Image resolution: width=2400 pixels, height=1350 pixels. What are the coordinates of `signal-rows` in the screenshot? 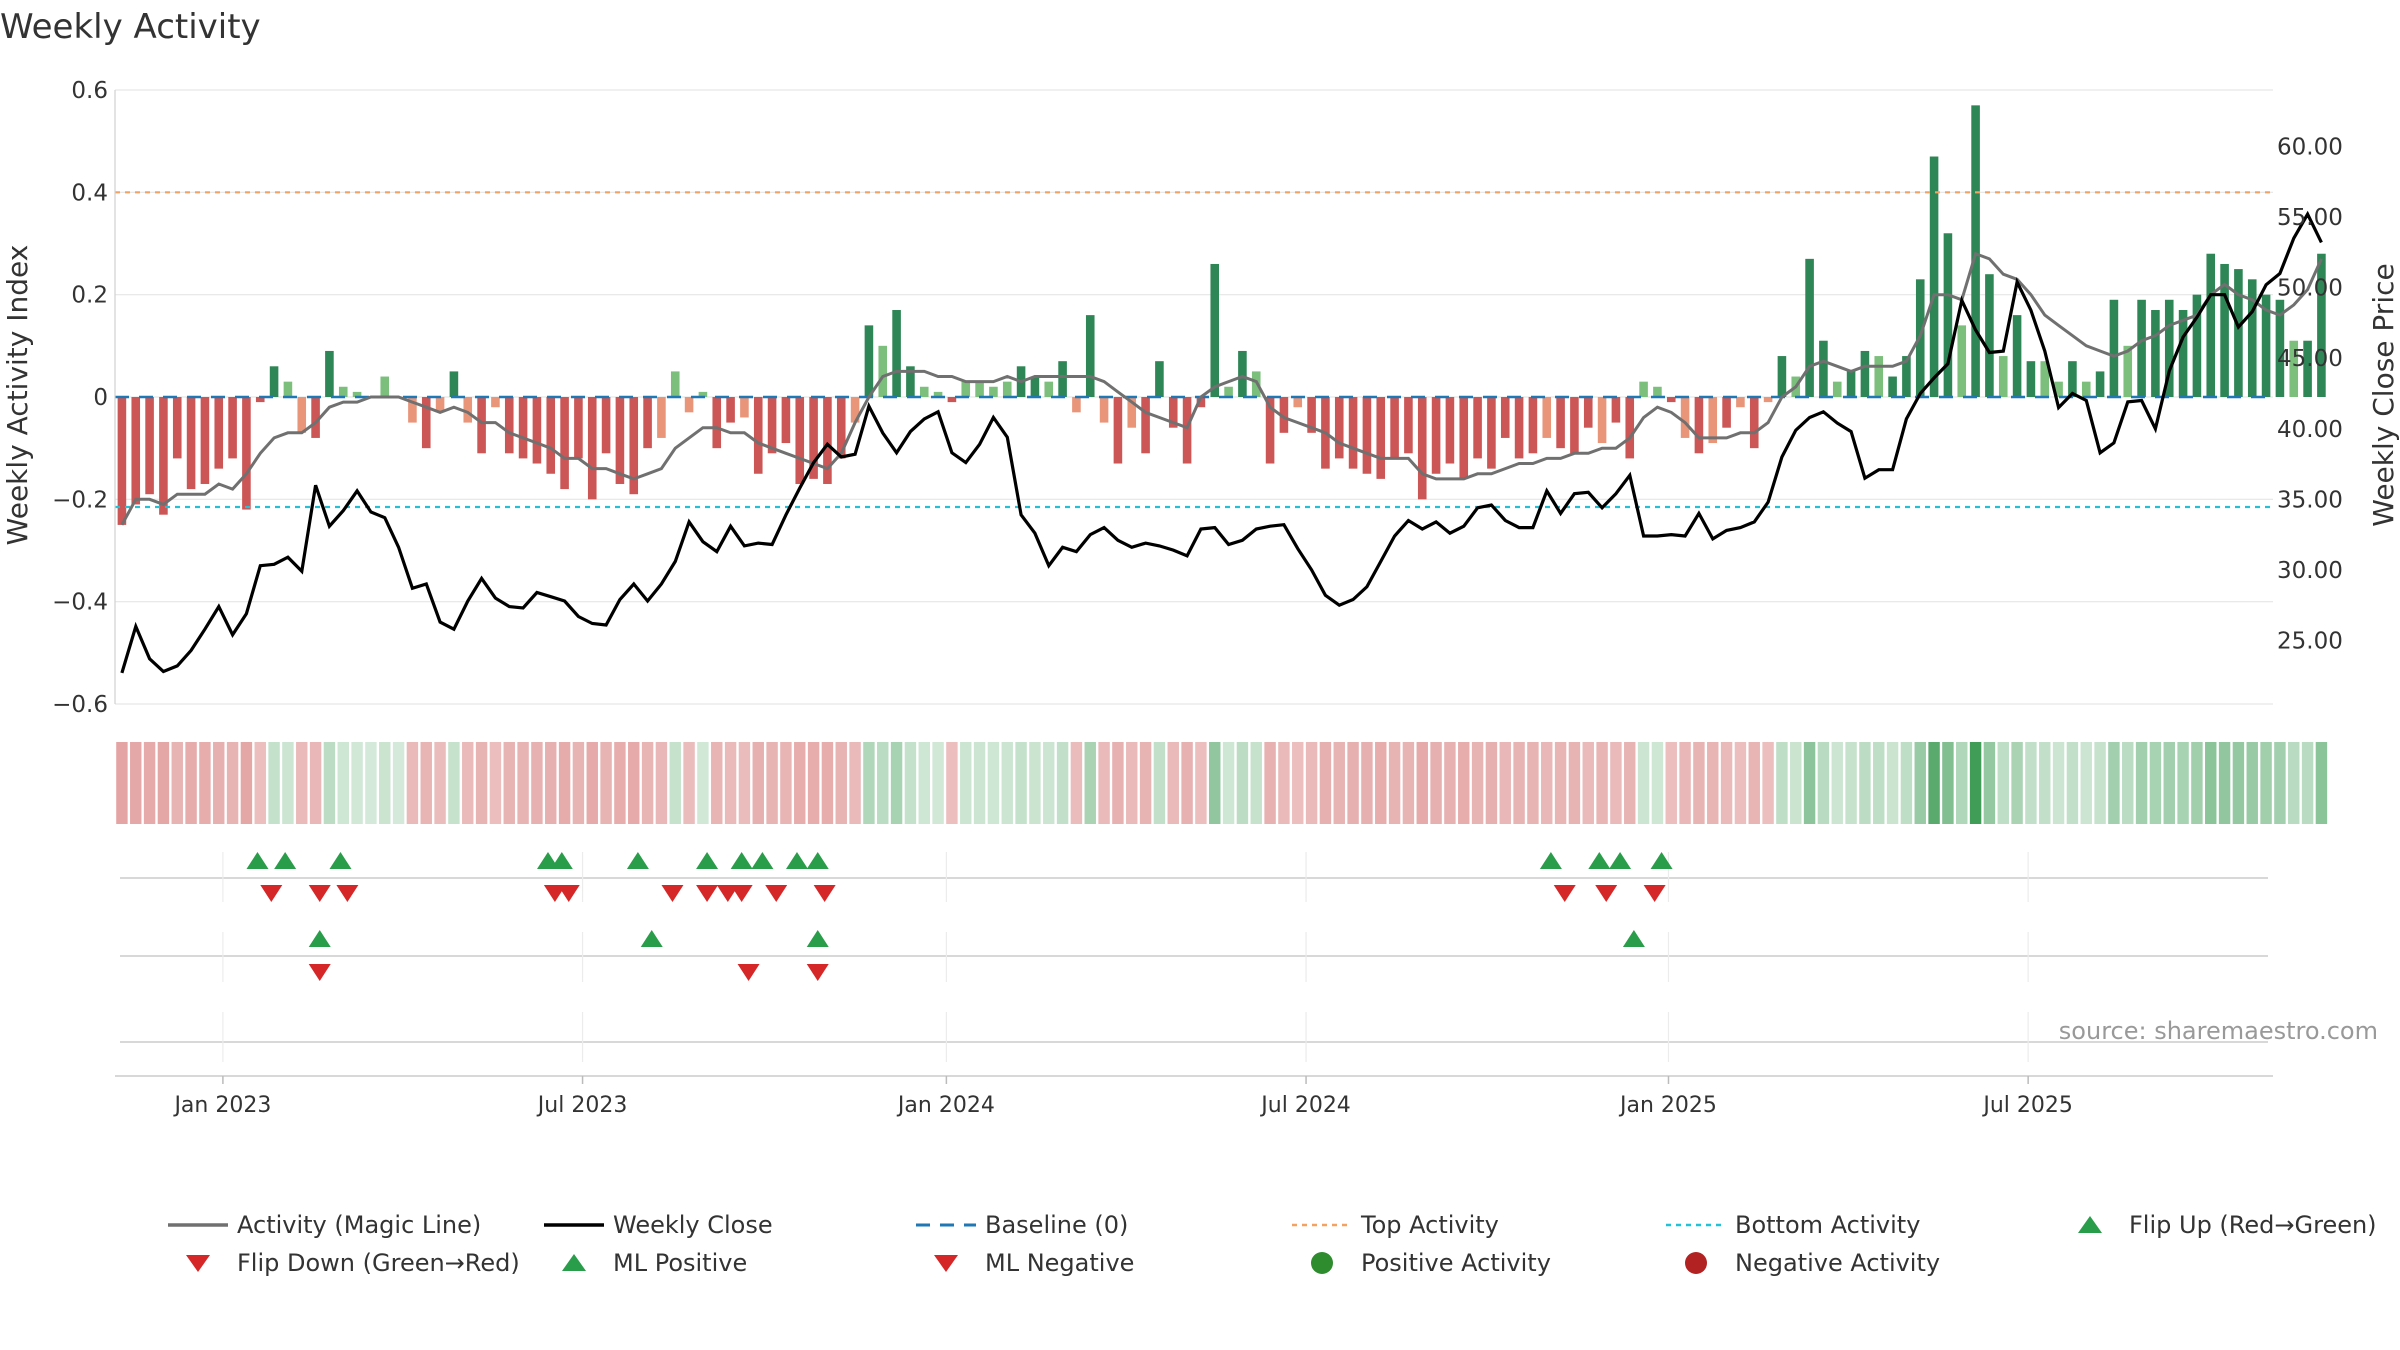 It's located at (1194, 957).